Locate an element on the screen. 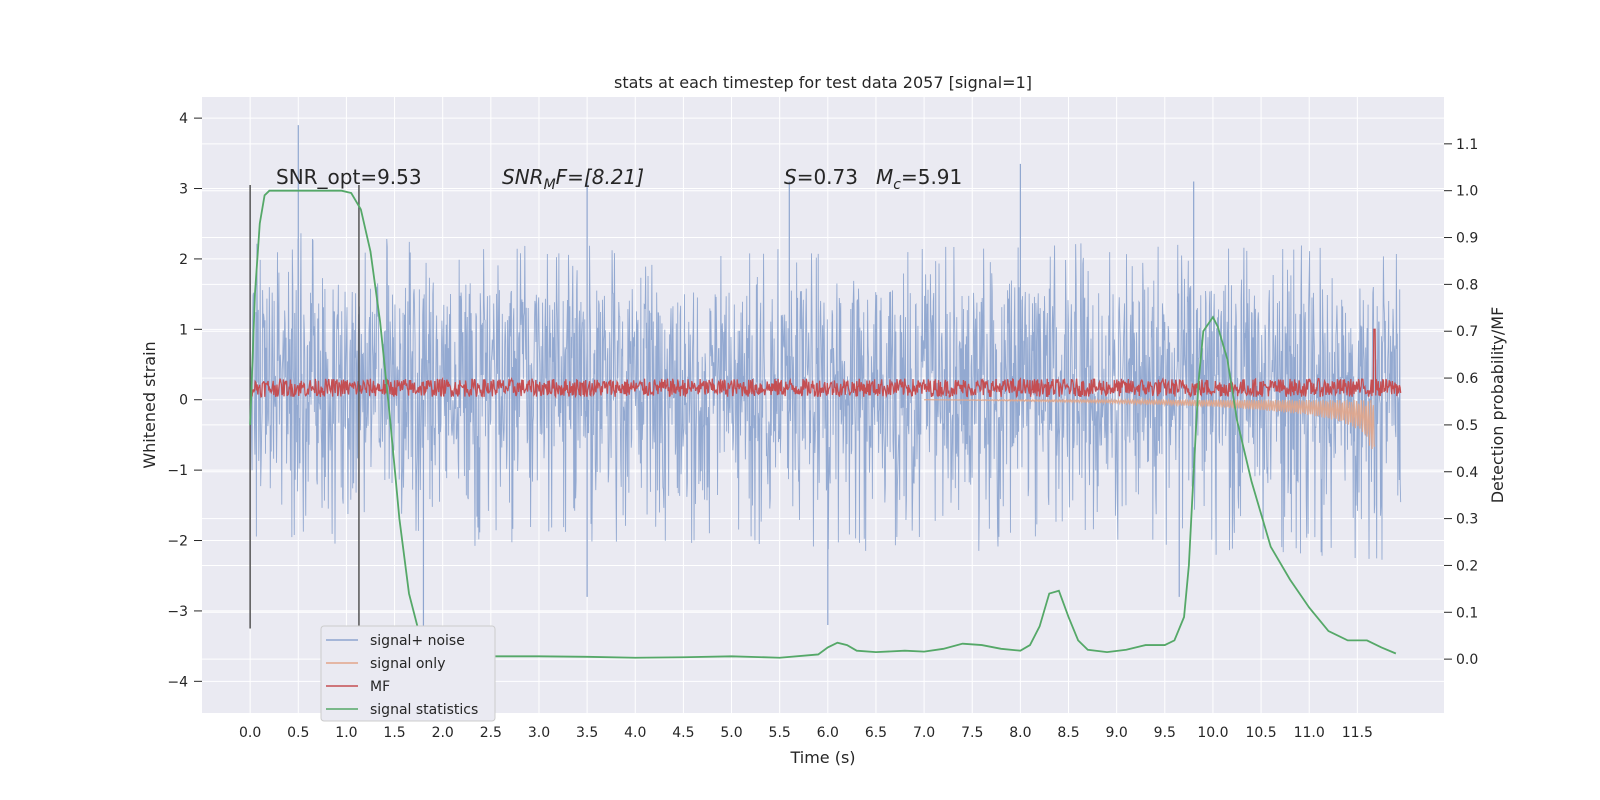  x-tick-label: 10.0 is located at coordinates (1212, 733).